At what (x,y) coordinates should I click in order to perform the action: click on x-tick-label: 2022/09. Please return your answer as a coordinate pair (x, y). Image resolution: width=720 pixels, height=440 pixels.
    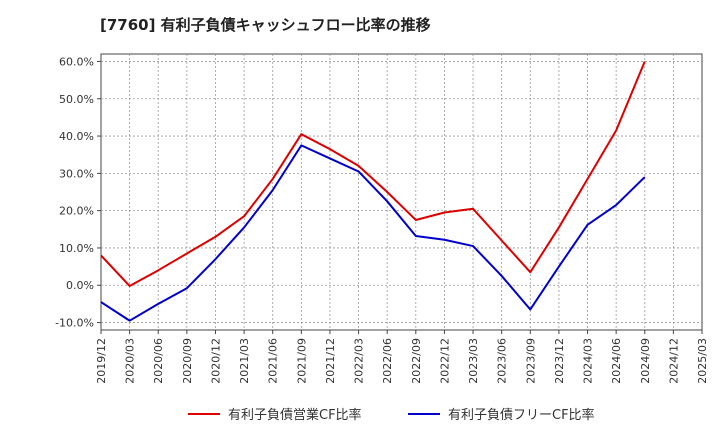
    Looking at the image, I should click on (416, 361).